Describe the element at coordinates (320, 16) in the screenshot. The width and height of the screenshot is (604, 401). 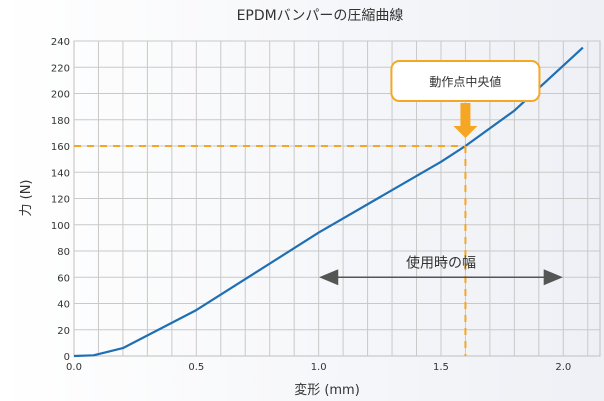
I see `chart-title: EPDMバンパーの圧縮曲線` at that location.